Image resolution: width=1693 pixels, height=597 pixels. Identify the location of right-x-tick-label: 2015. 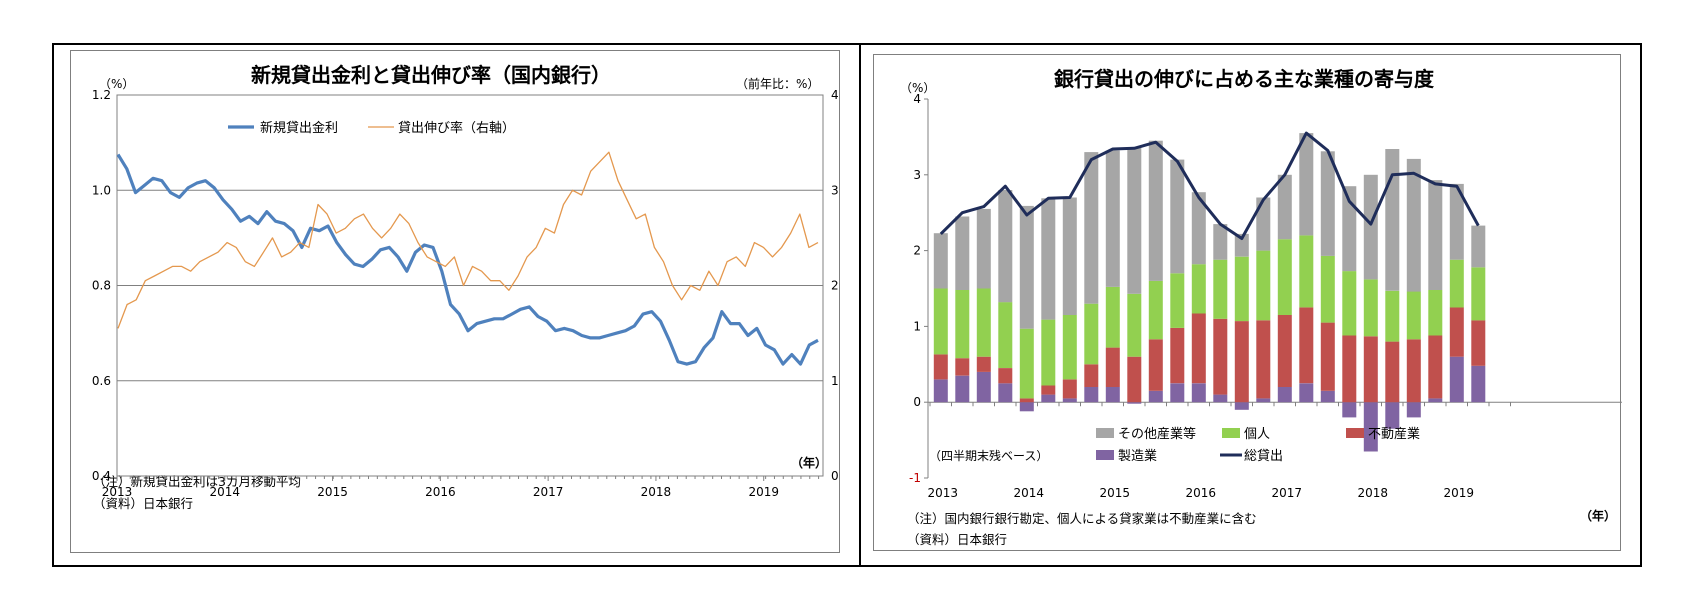
(1114, 493).